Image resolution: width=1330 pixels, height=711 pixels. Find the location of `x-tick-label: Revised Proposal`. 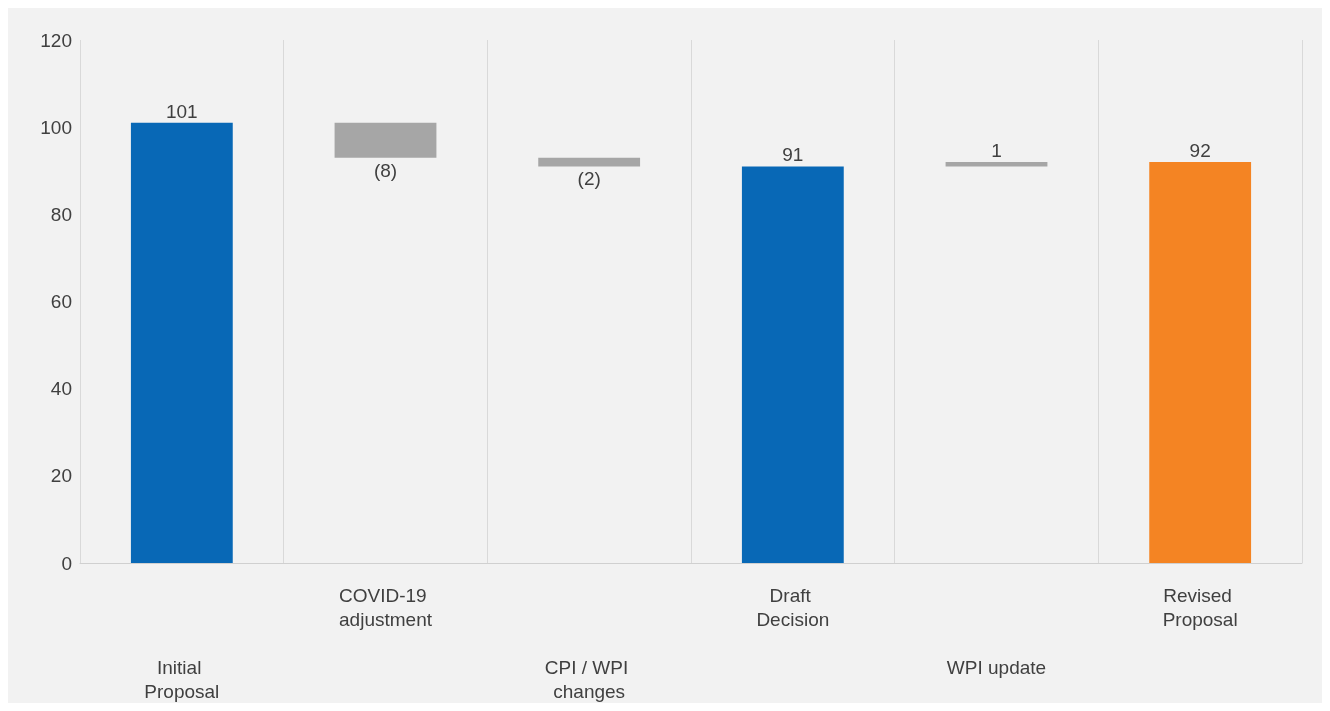

x-tick-label: Revised Proposal is located at coordinates (1200, 607).